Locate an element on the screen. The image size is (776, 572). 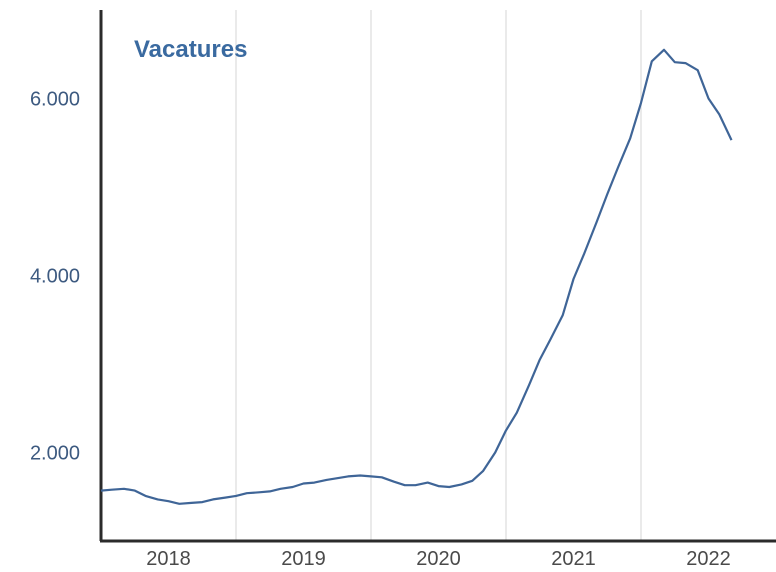
chart-title: Vacatures is located at coordinates (190, 49).